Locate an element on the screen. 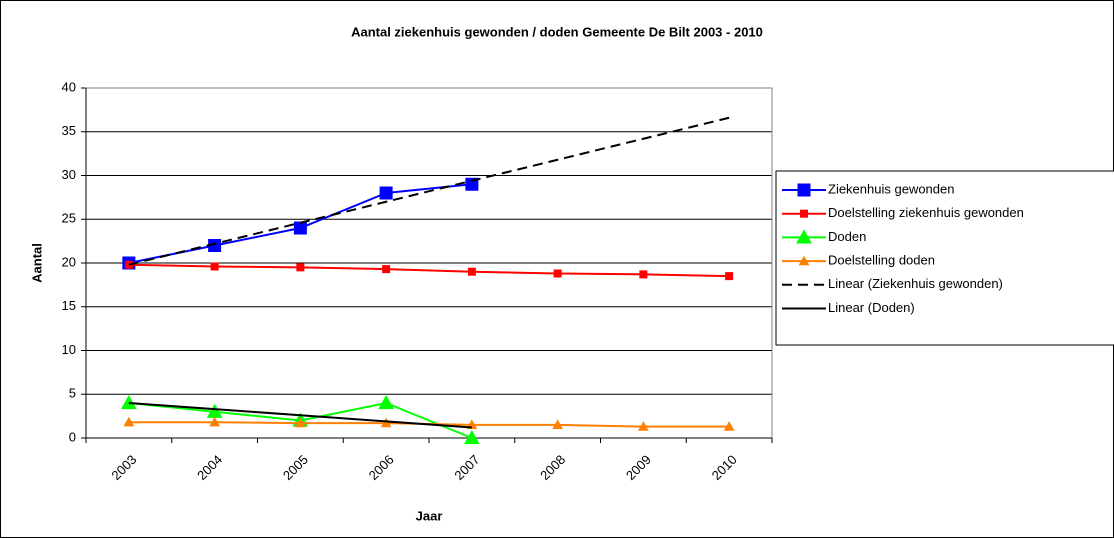 This screenshot has width=1114, height=538. y-tick-label: 40 is located at coordinates (69, 86).